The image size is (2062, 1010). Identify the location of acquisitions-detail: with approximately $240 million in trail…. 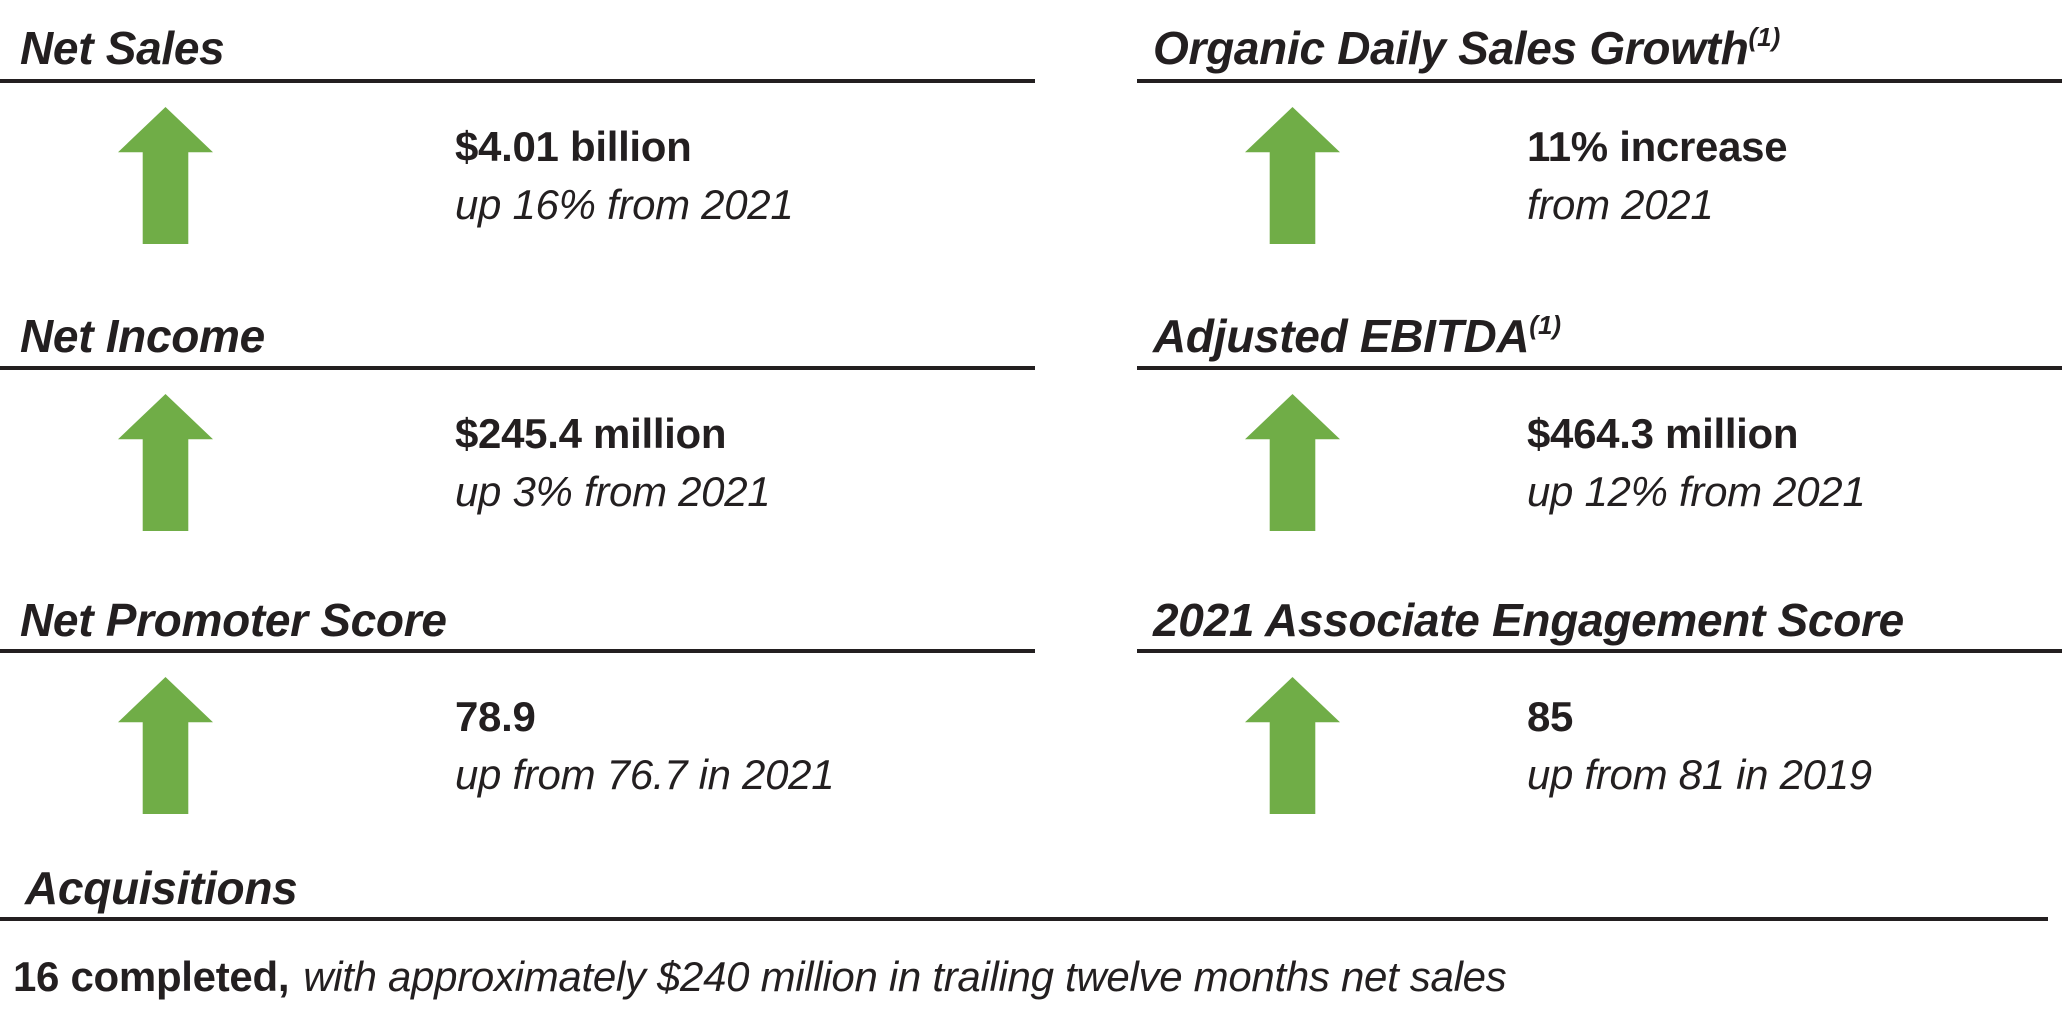
(905, 976).